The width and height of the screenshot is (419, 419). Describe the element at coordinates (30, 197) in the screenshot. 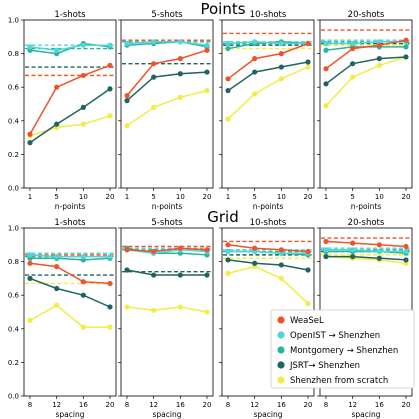

I see `x-tick-label: 1` at that location.